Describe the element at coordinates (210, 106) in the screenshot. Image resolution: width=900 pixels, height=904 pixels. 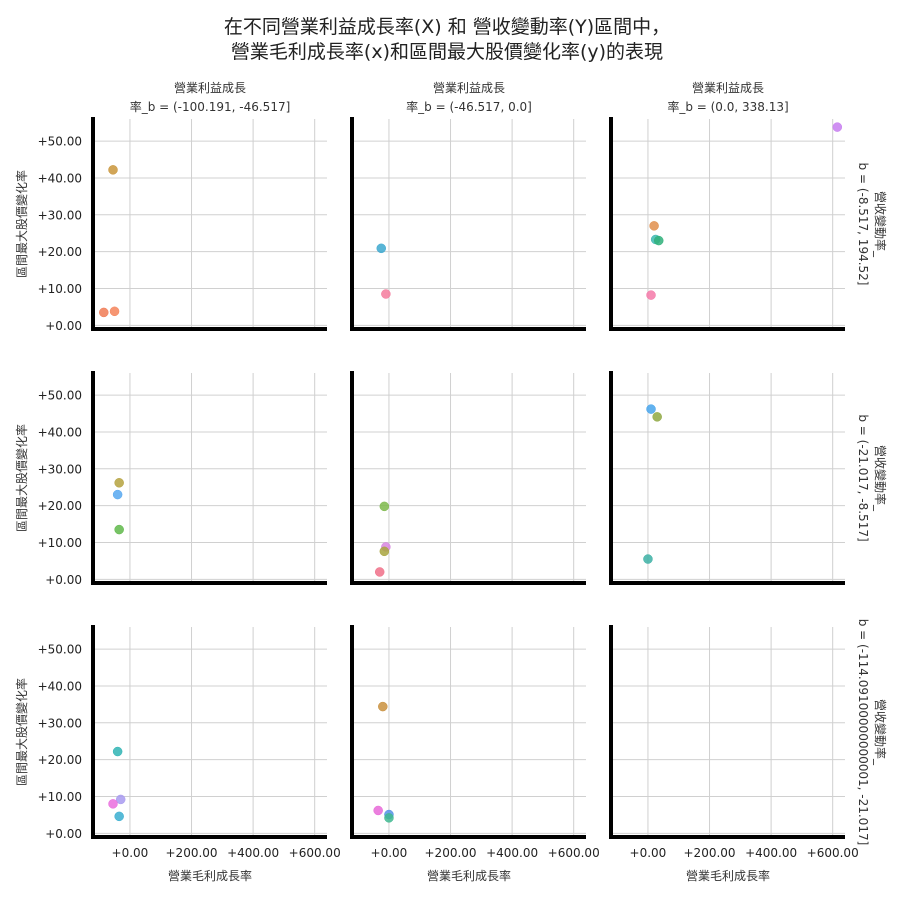
I see `column-title-1: 率_b = (-100.191, -46.517]` at that location.